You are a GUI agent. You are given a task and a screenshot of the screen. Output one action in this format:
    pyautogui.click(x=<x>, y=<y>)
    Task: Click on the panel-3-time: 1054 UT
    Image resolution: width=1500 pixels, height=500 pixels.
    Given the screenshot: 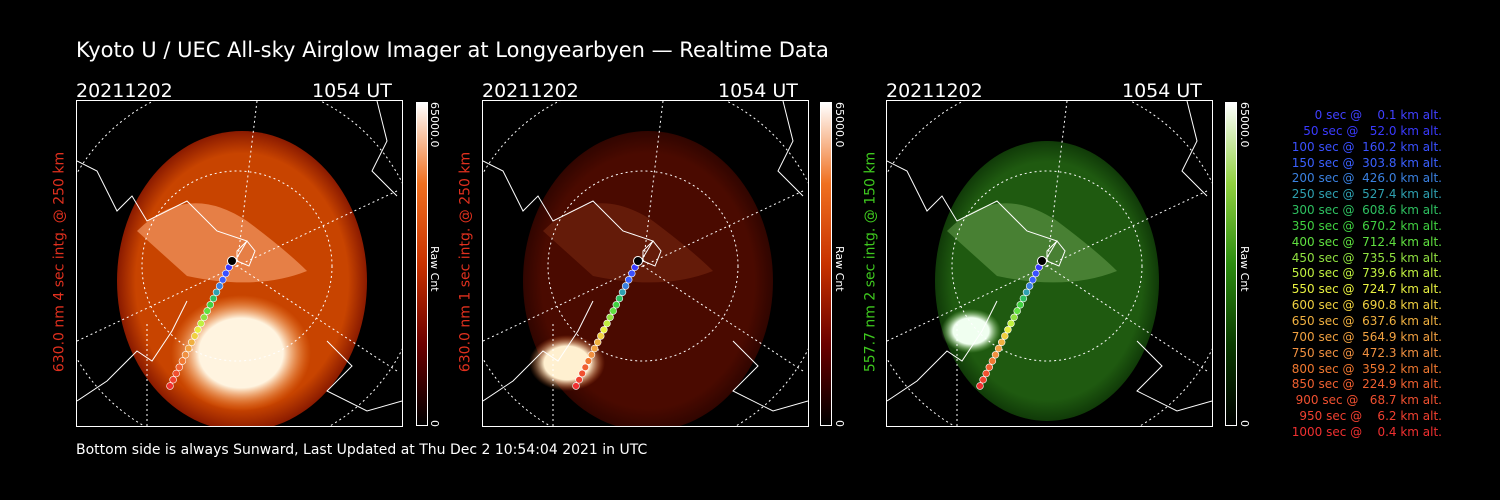 What is the action you would take?
    pyautogui.click(x=1162, y=91)
    